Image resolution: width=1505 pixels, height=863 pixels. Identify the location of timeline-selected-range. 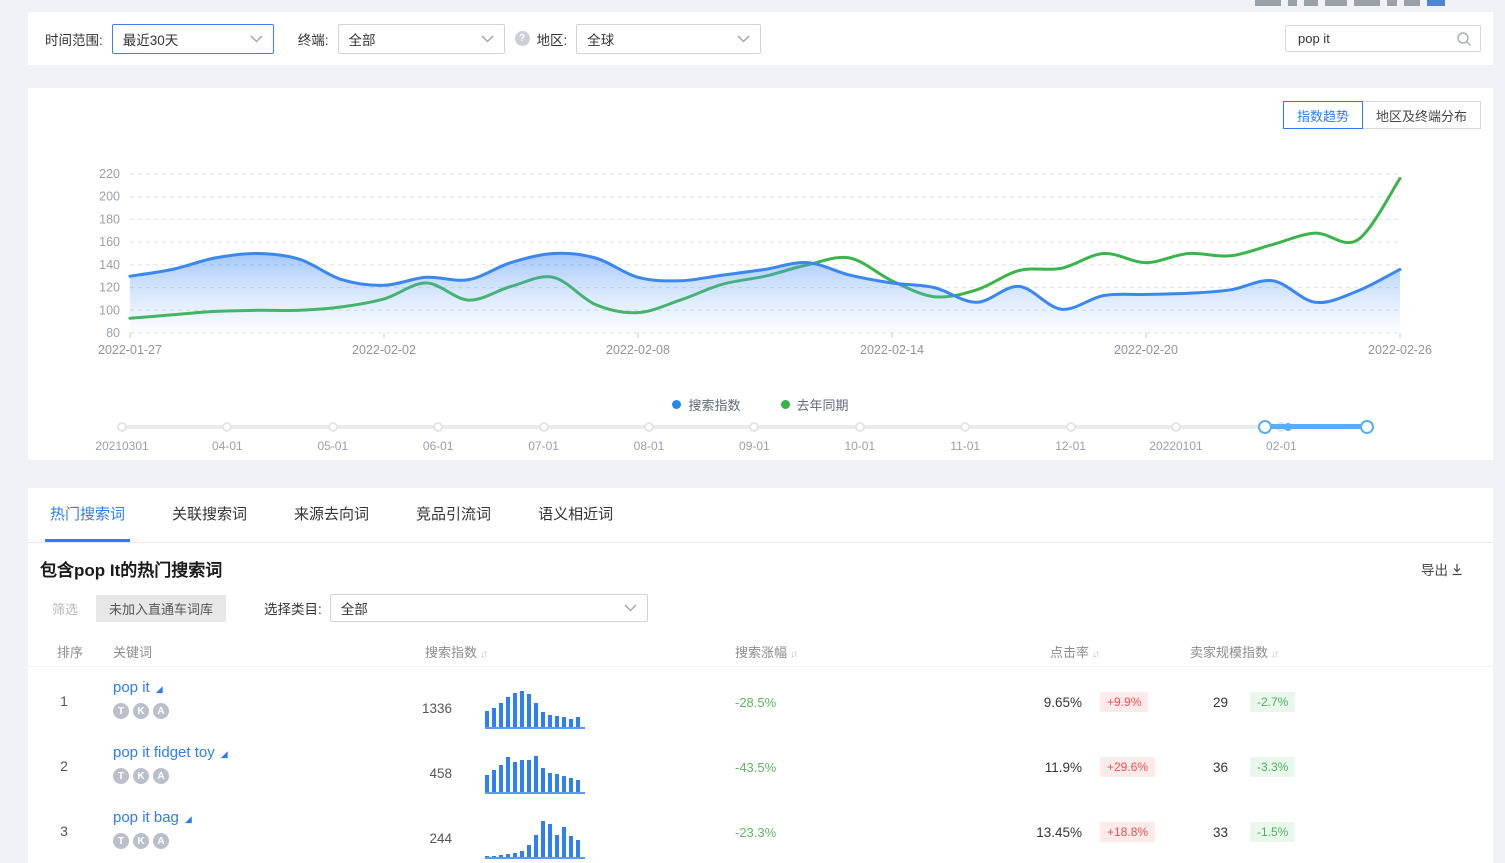
(1316, 426).